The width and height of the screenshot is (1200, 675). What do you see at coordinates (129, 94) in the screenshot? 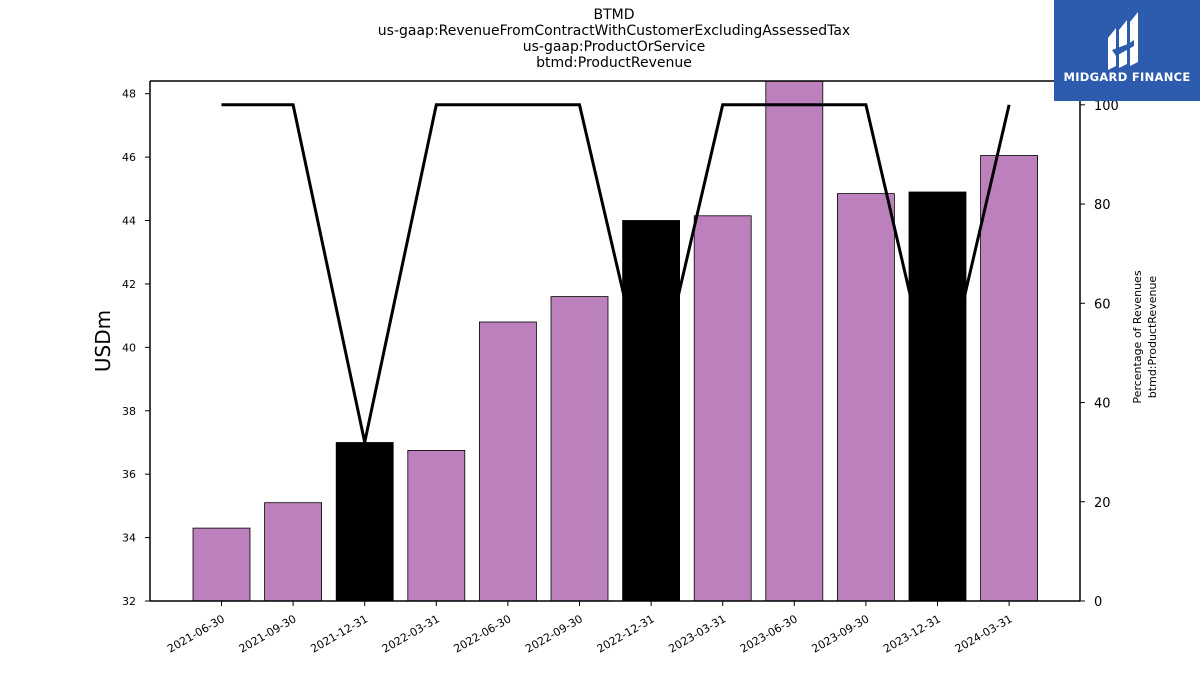
I see `y-tick-label-48: 48` at bounding box center [129, 94].